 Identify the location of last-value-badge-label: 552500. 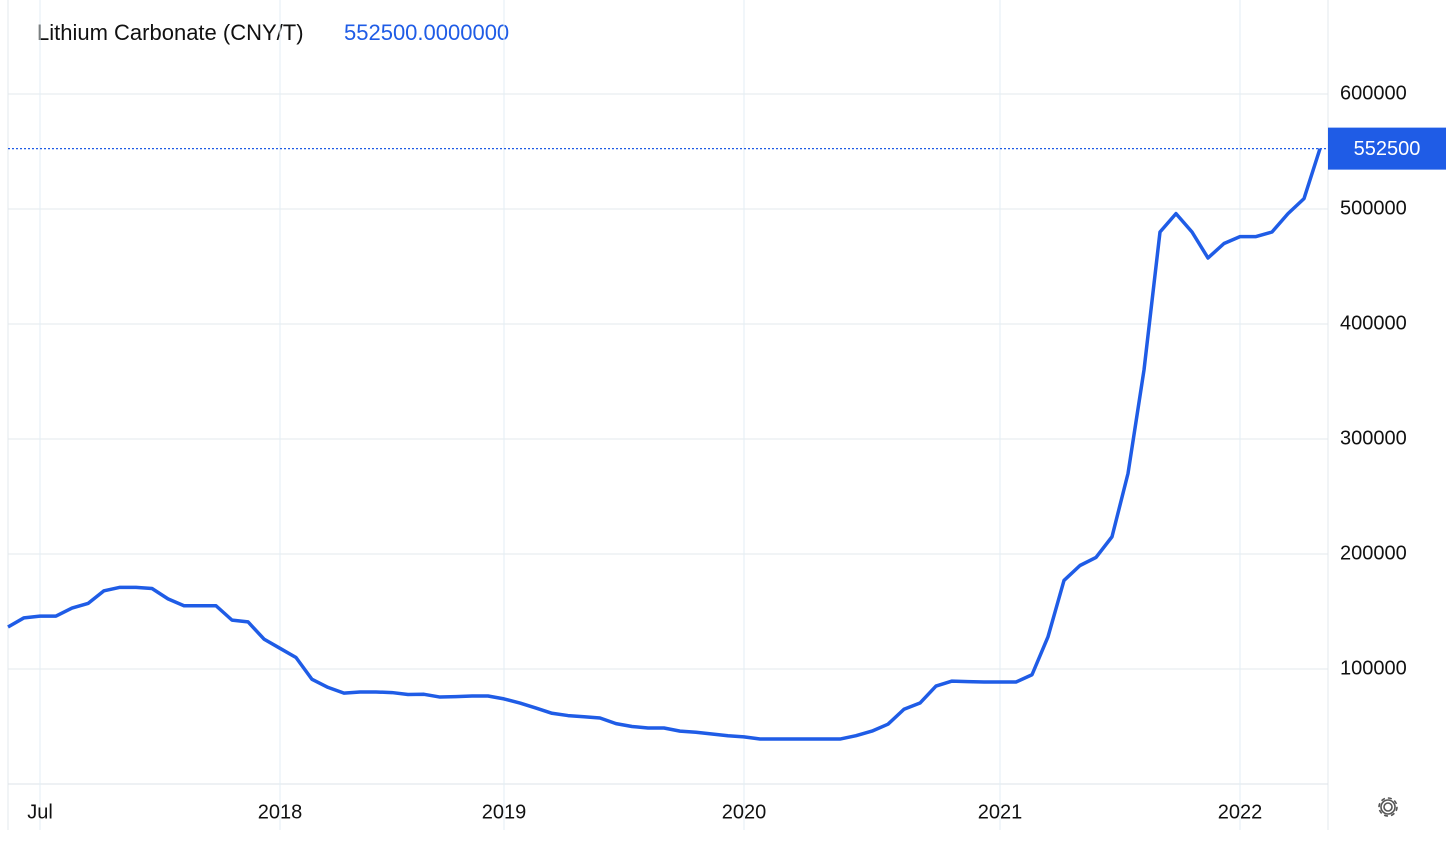
(1387, 149).